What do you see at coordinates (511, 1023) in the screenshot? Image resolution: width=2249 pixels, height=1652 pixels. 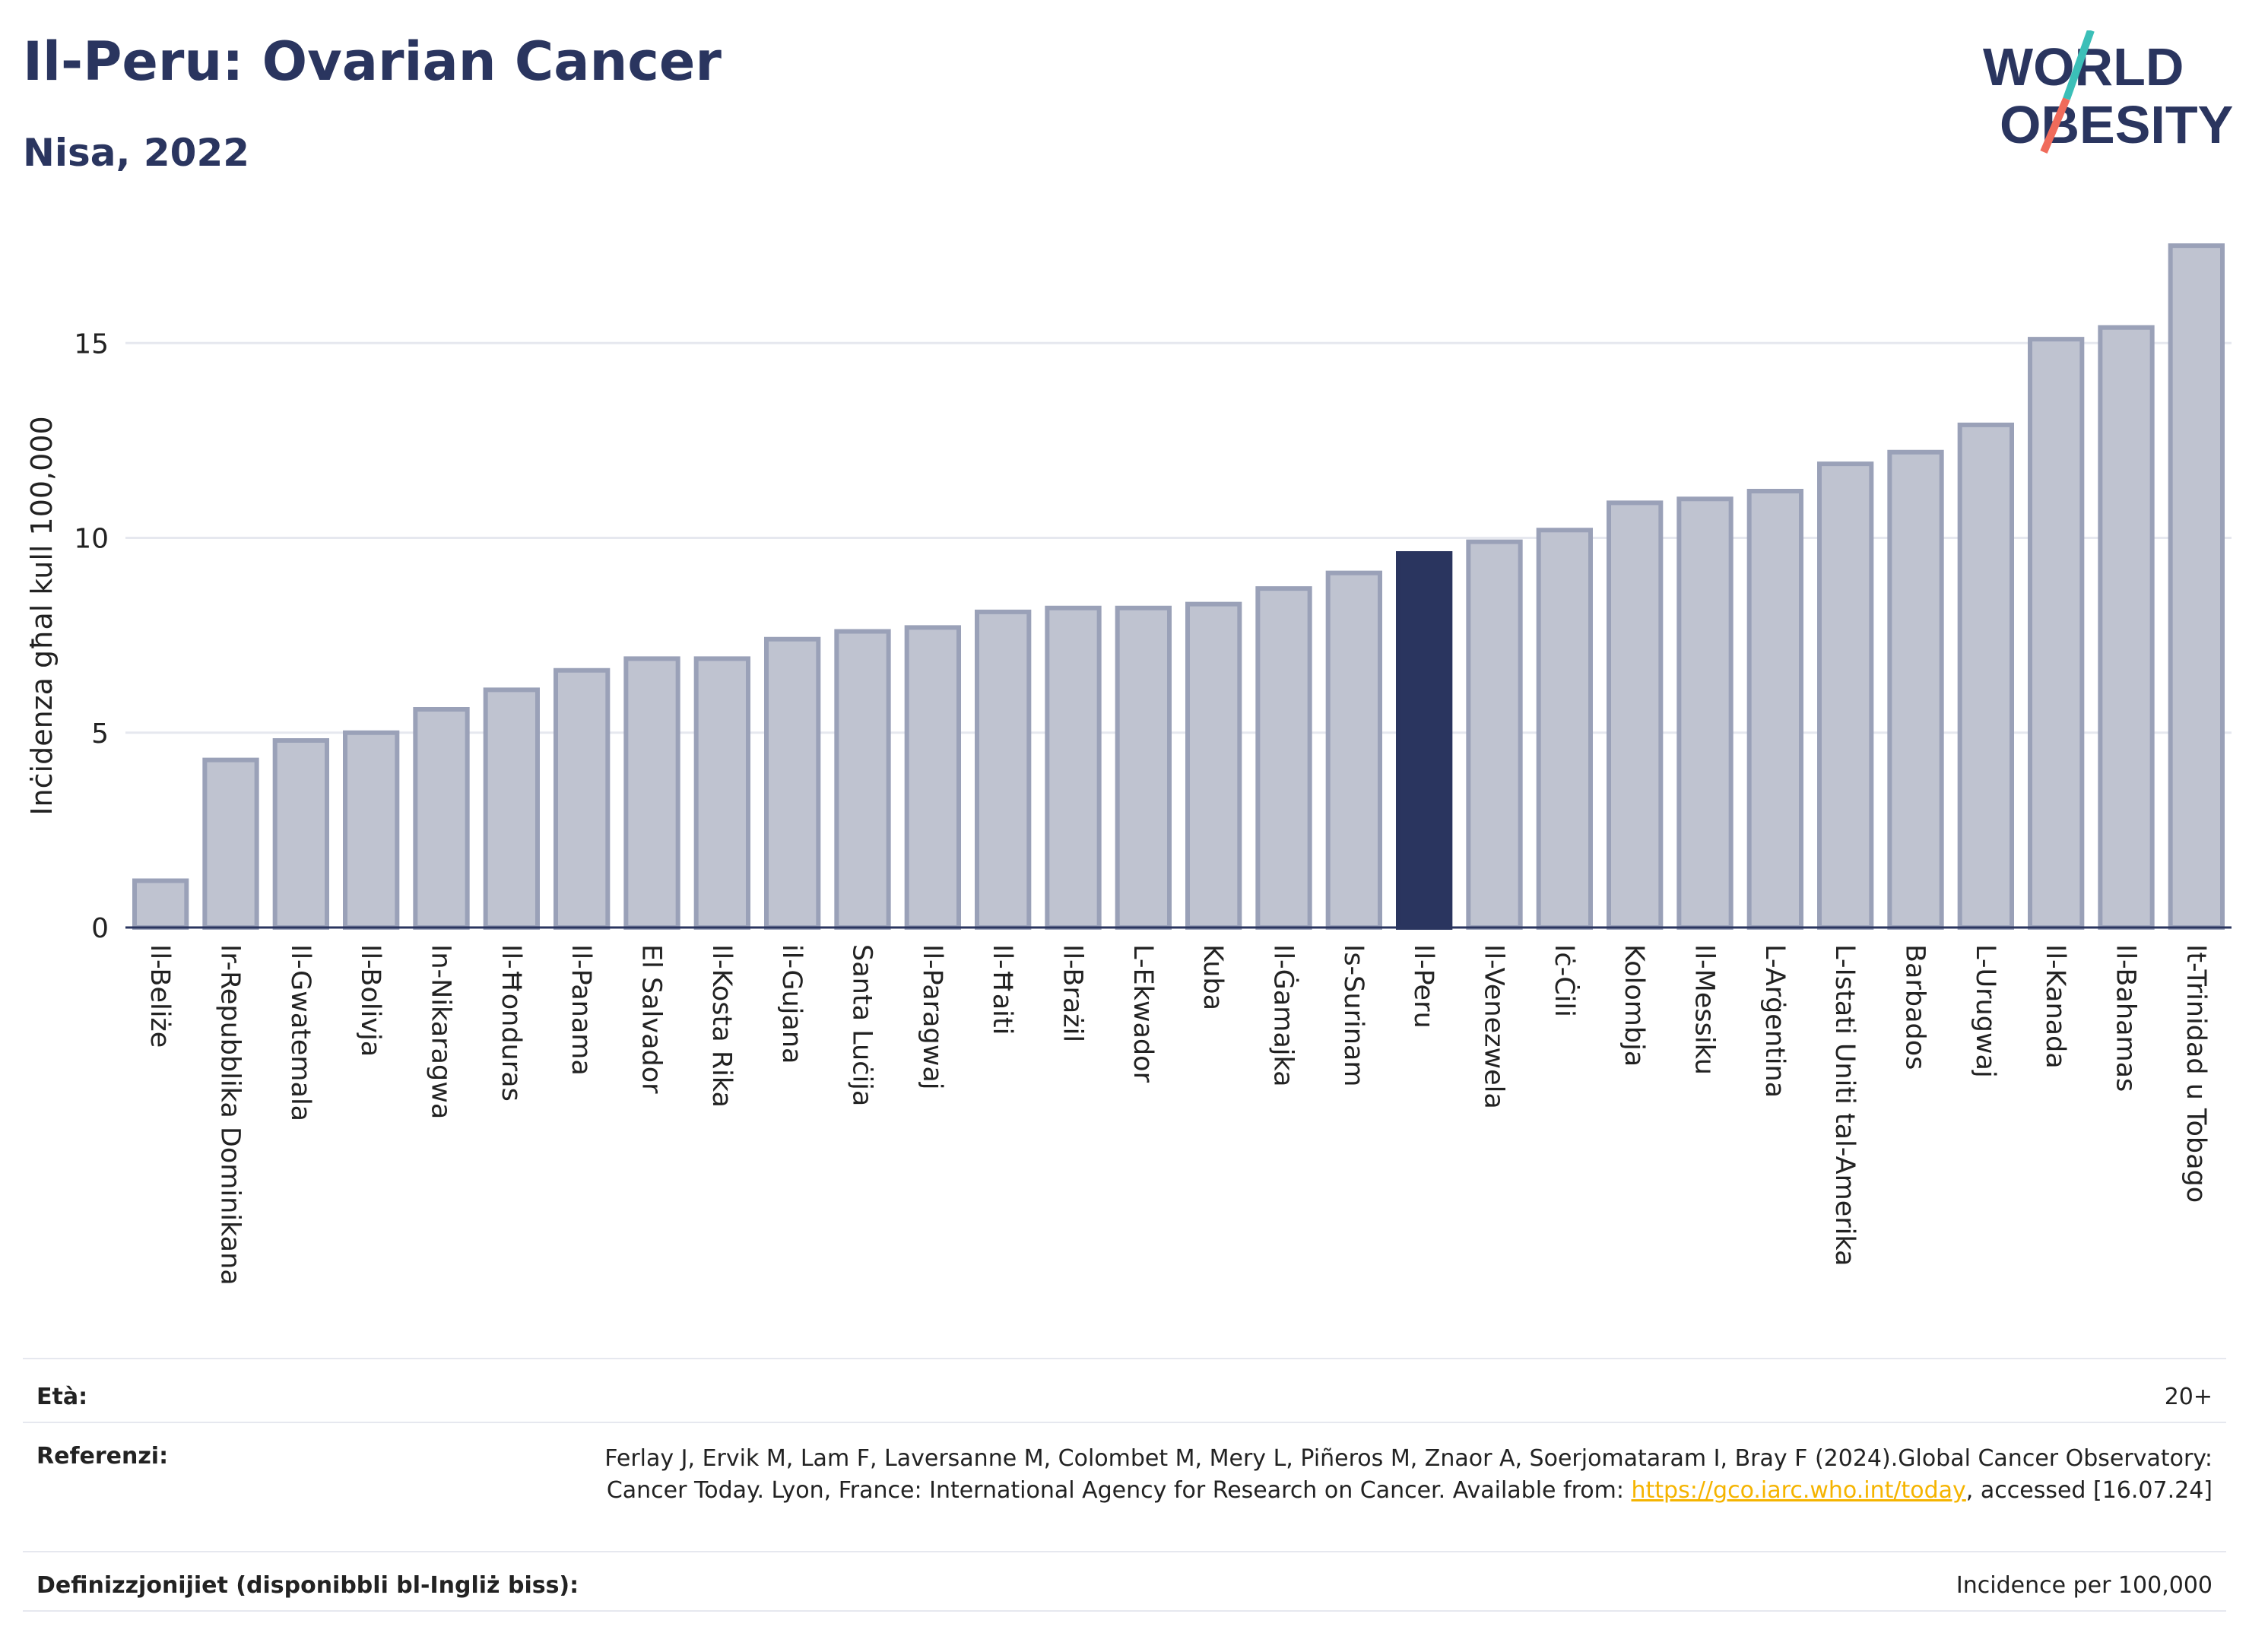 I see `x-tick-label: Il-Ħonduras` at bounding box center [511, 1023].